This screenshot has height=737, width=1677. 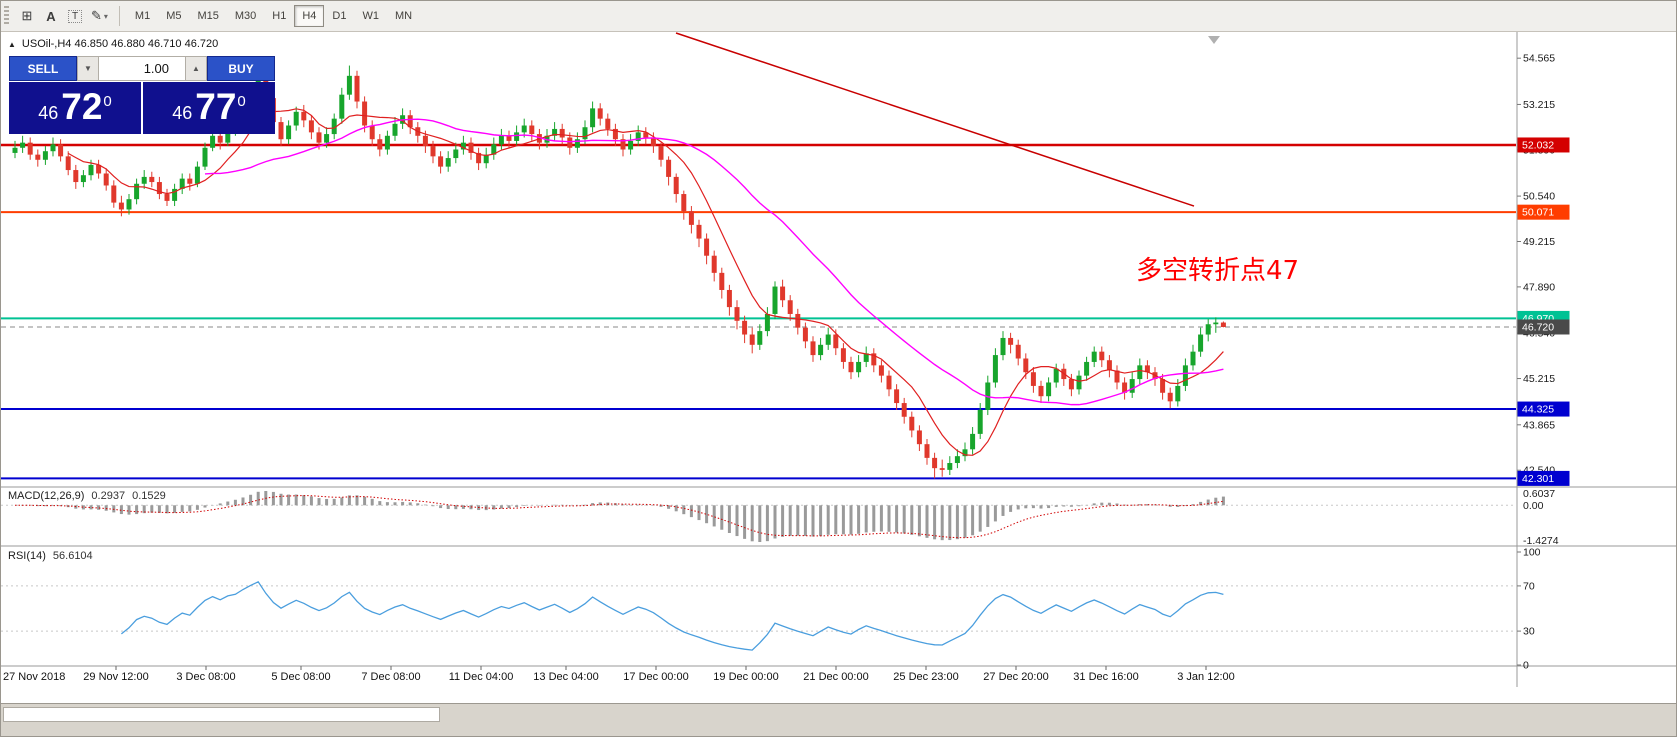 I want to click on text-label-glyph: T, so click(x=75, y=16).